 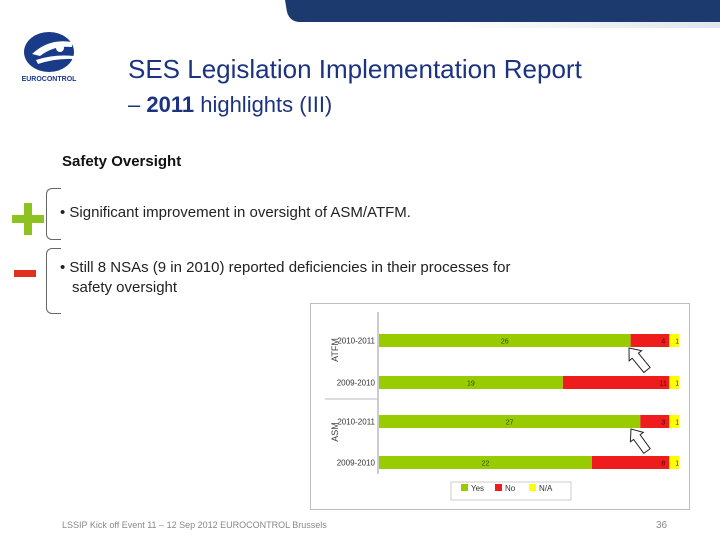 I want to click on bullet-deficiencies-line2: safety oversight, so click(x=125, y=287).